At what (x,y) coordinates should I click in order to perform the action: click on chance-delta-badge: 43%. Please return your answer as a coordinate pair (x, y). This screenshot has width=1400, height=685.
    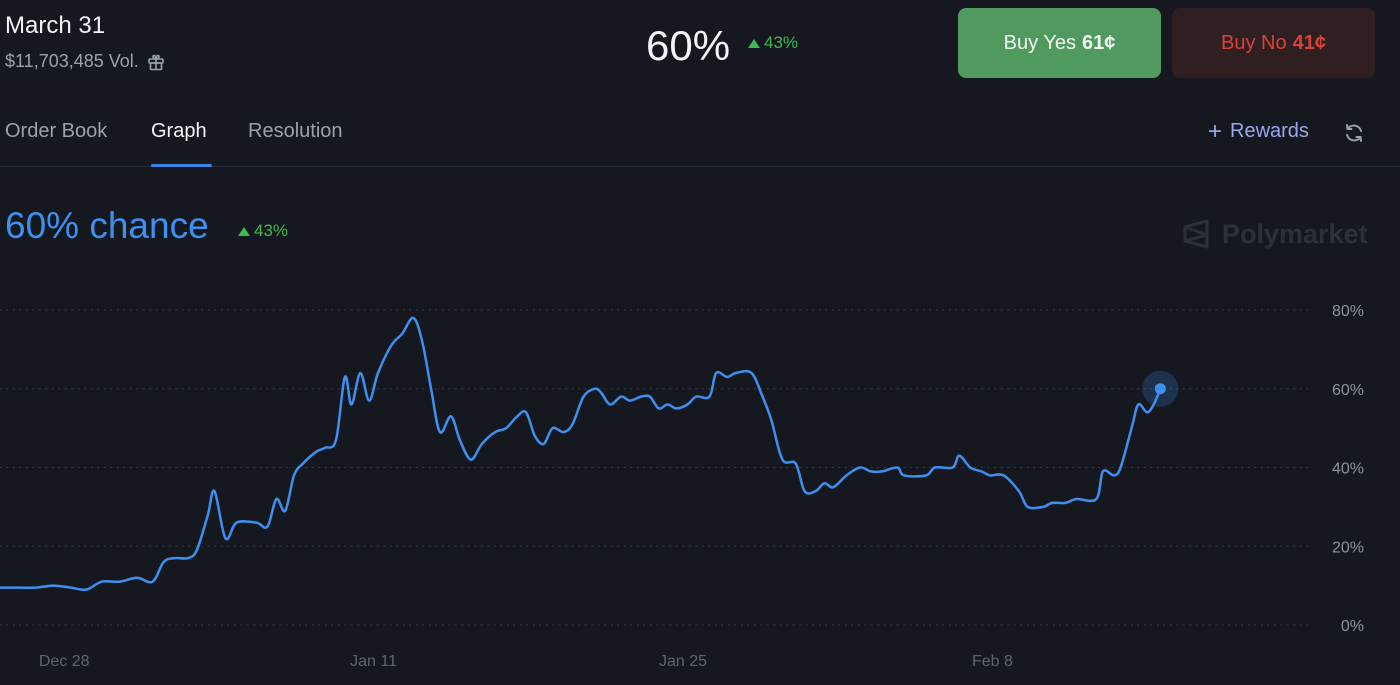
    Looking at the image, I should click on (263, 231).